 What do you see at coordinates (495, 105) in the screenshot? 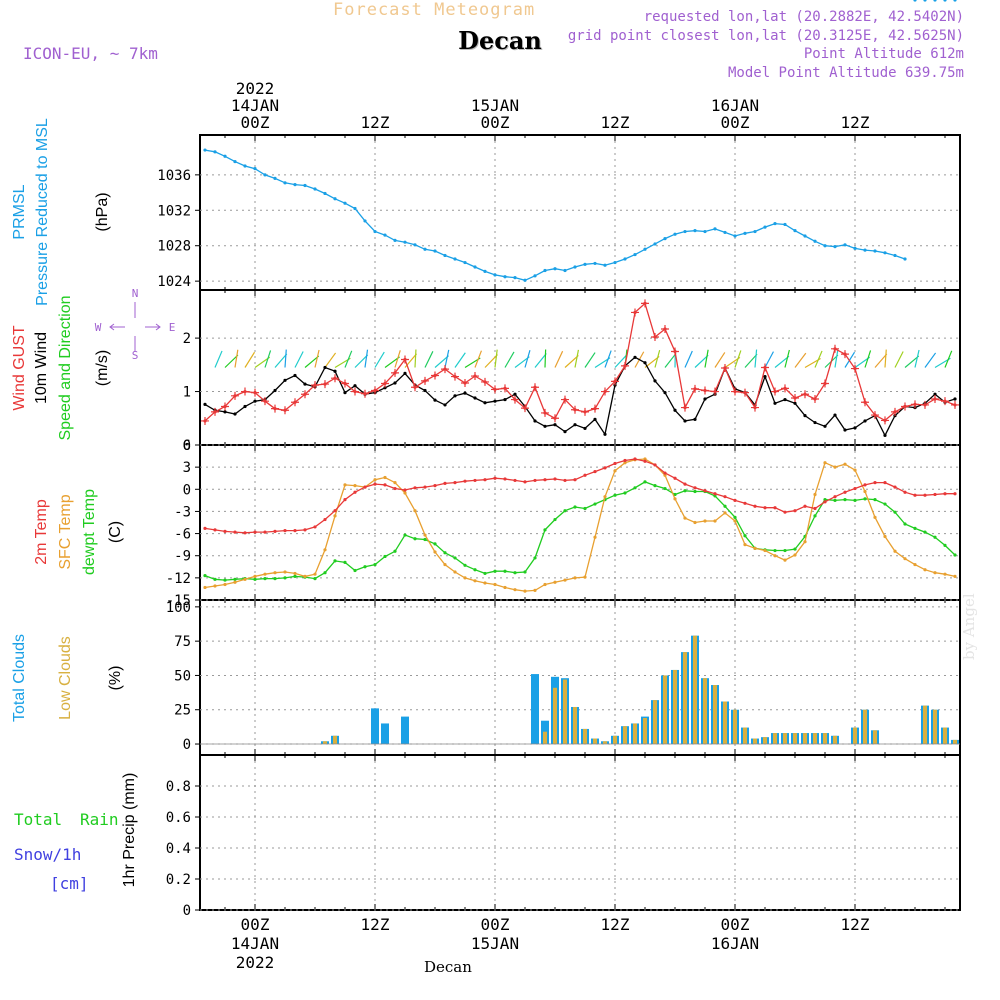
I see `time-label-top: 15JAN` at bounding box center [495, 105].